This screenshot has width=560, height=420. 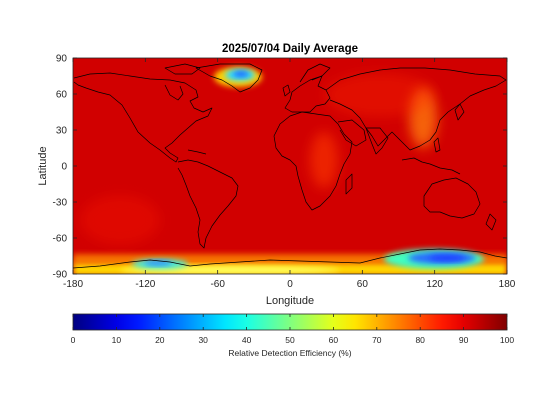 What do you see at coordinates (349, 184) in the screenshot?
I see `coastline-madagascar` at bounding box center [349, 184].